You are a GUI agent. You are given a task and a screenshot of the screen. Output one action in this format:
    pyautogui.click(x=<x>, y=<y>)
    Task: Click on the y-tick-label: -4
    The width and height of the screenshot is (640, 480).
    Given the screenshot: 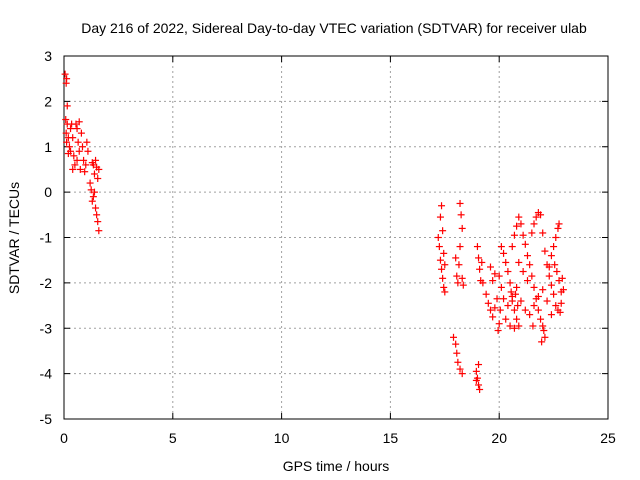 What is the action you would take?
    pyautogui.click(x=46, y=374)
    